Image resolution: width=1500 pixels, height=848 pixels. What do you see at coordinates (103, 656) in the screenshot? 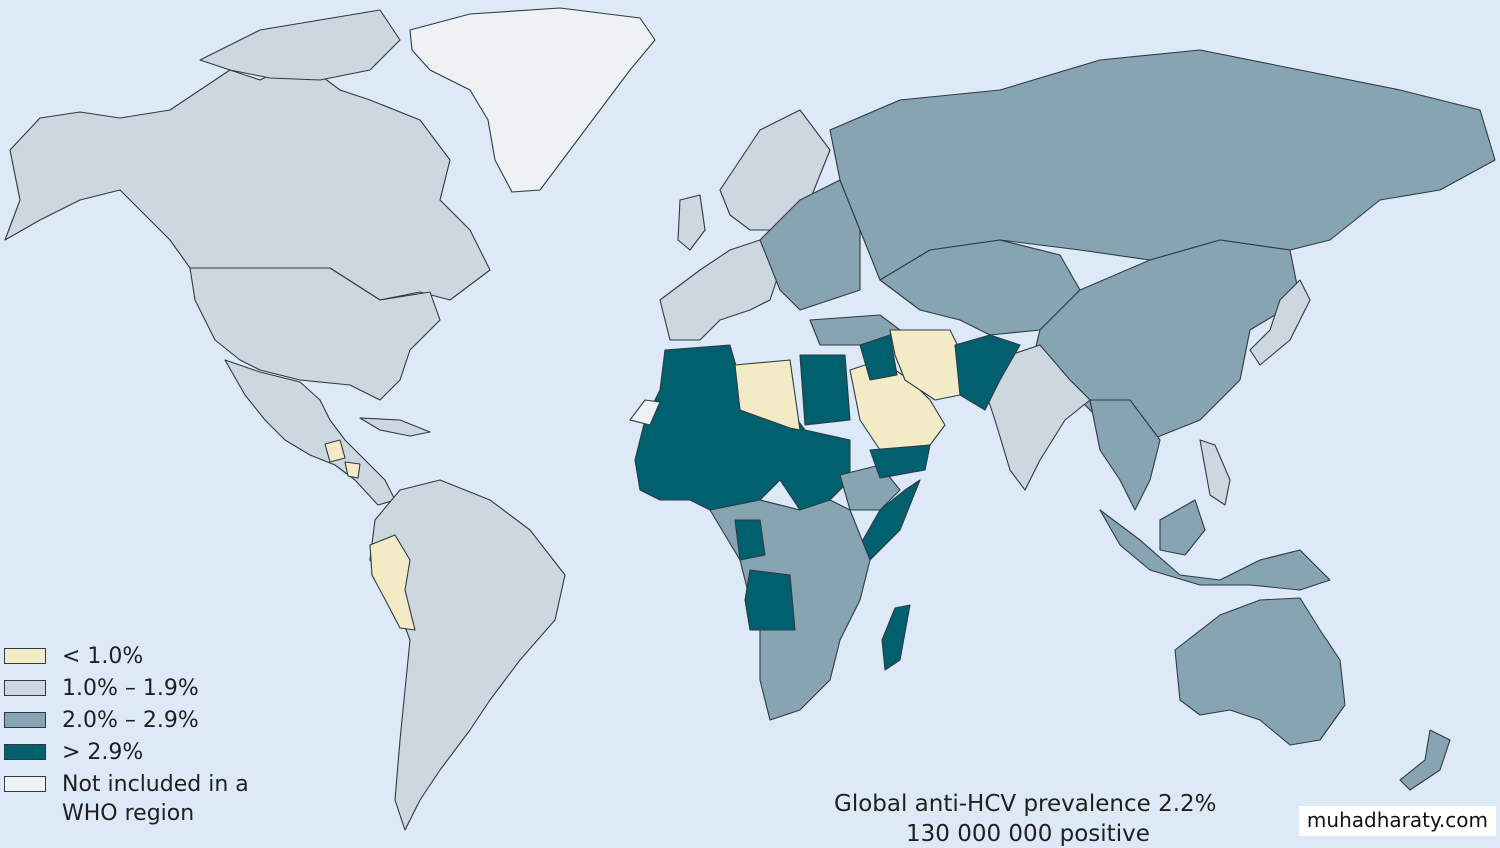
I see `legend-label: < 1.0%` at bounding box center [103, 656].